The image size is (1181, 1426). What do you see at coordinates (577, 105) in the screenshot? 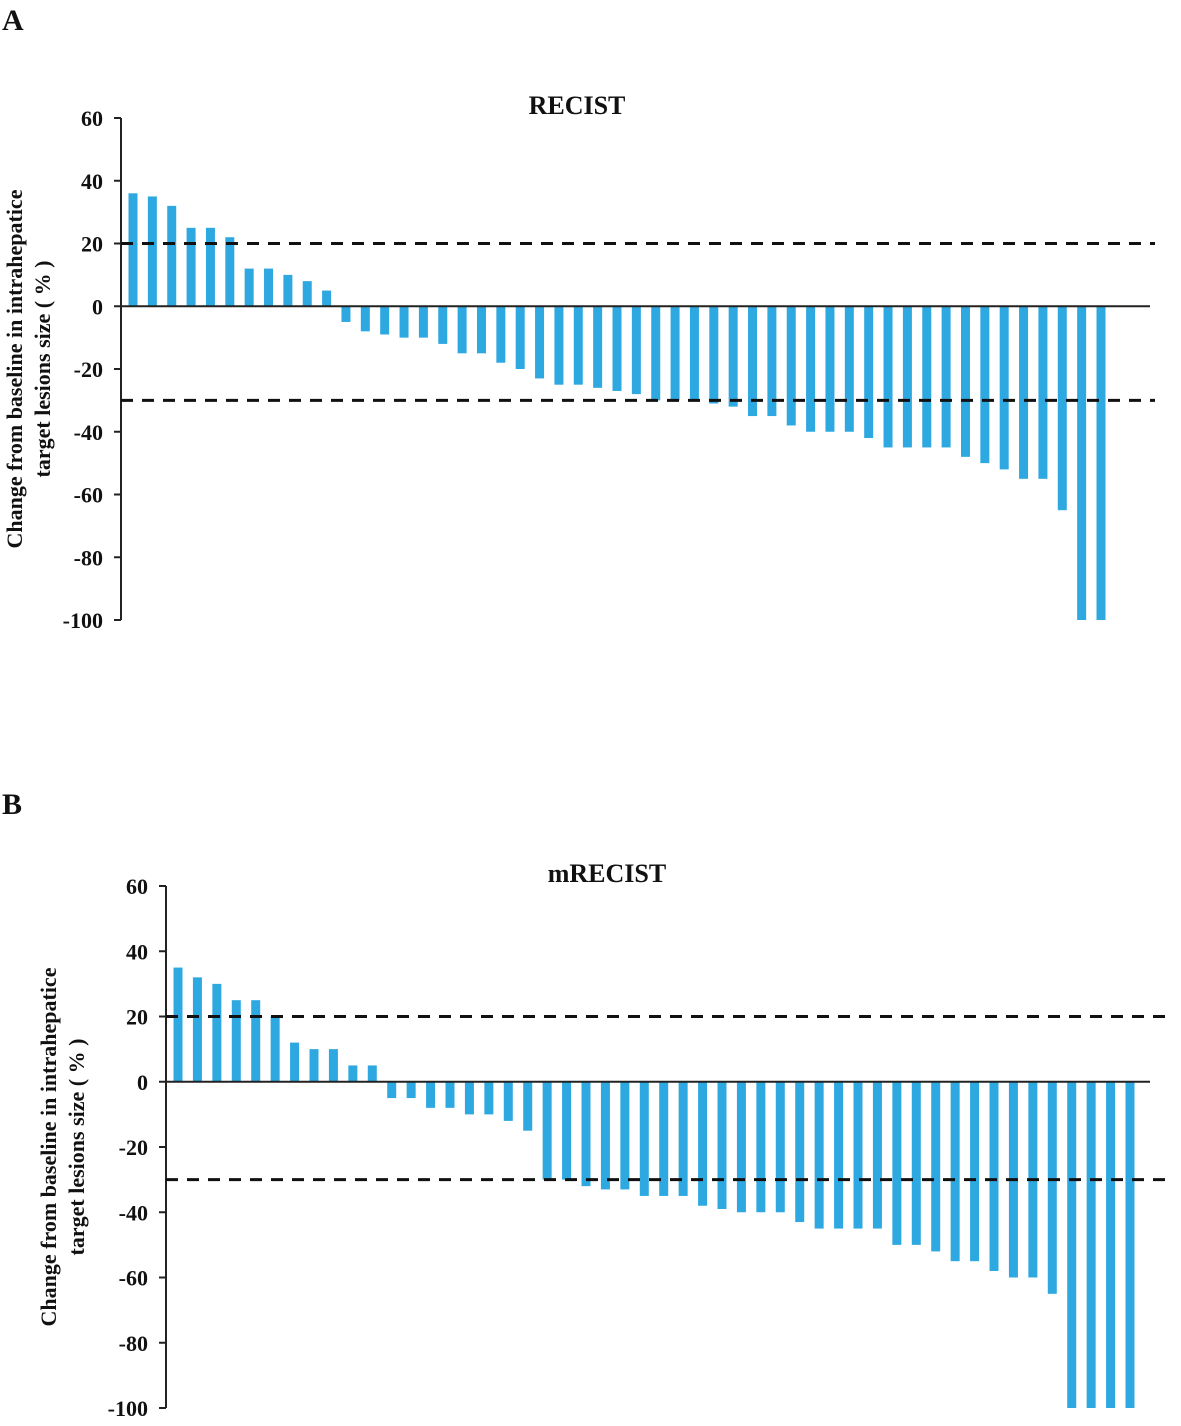
I see `chart-title: RECIST` at bounding box center [577, 105].